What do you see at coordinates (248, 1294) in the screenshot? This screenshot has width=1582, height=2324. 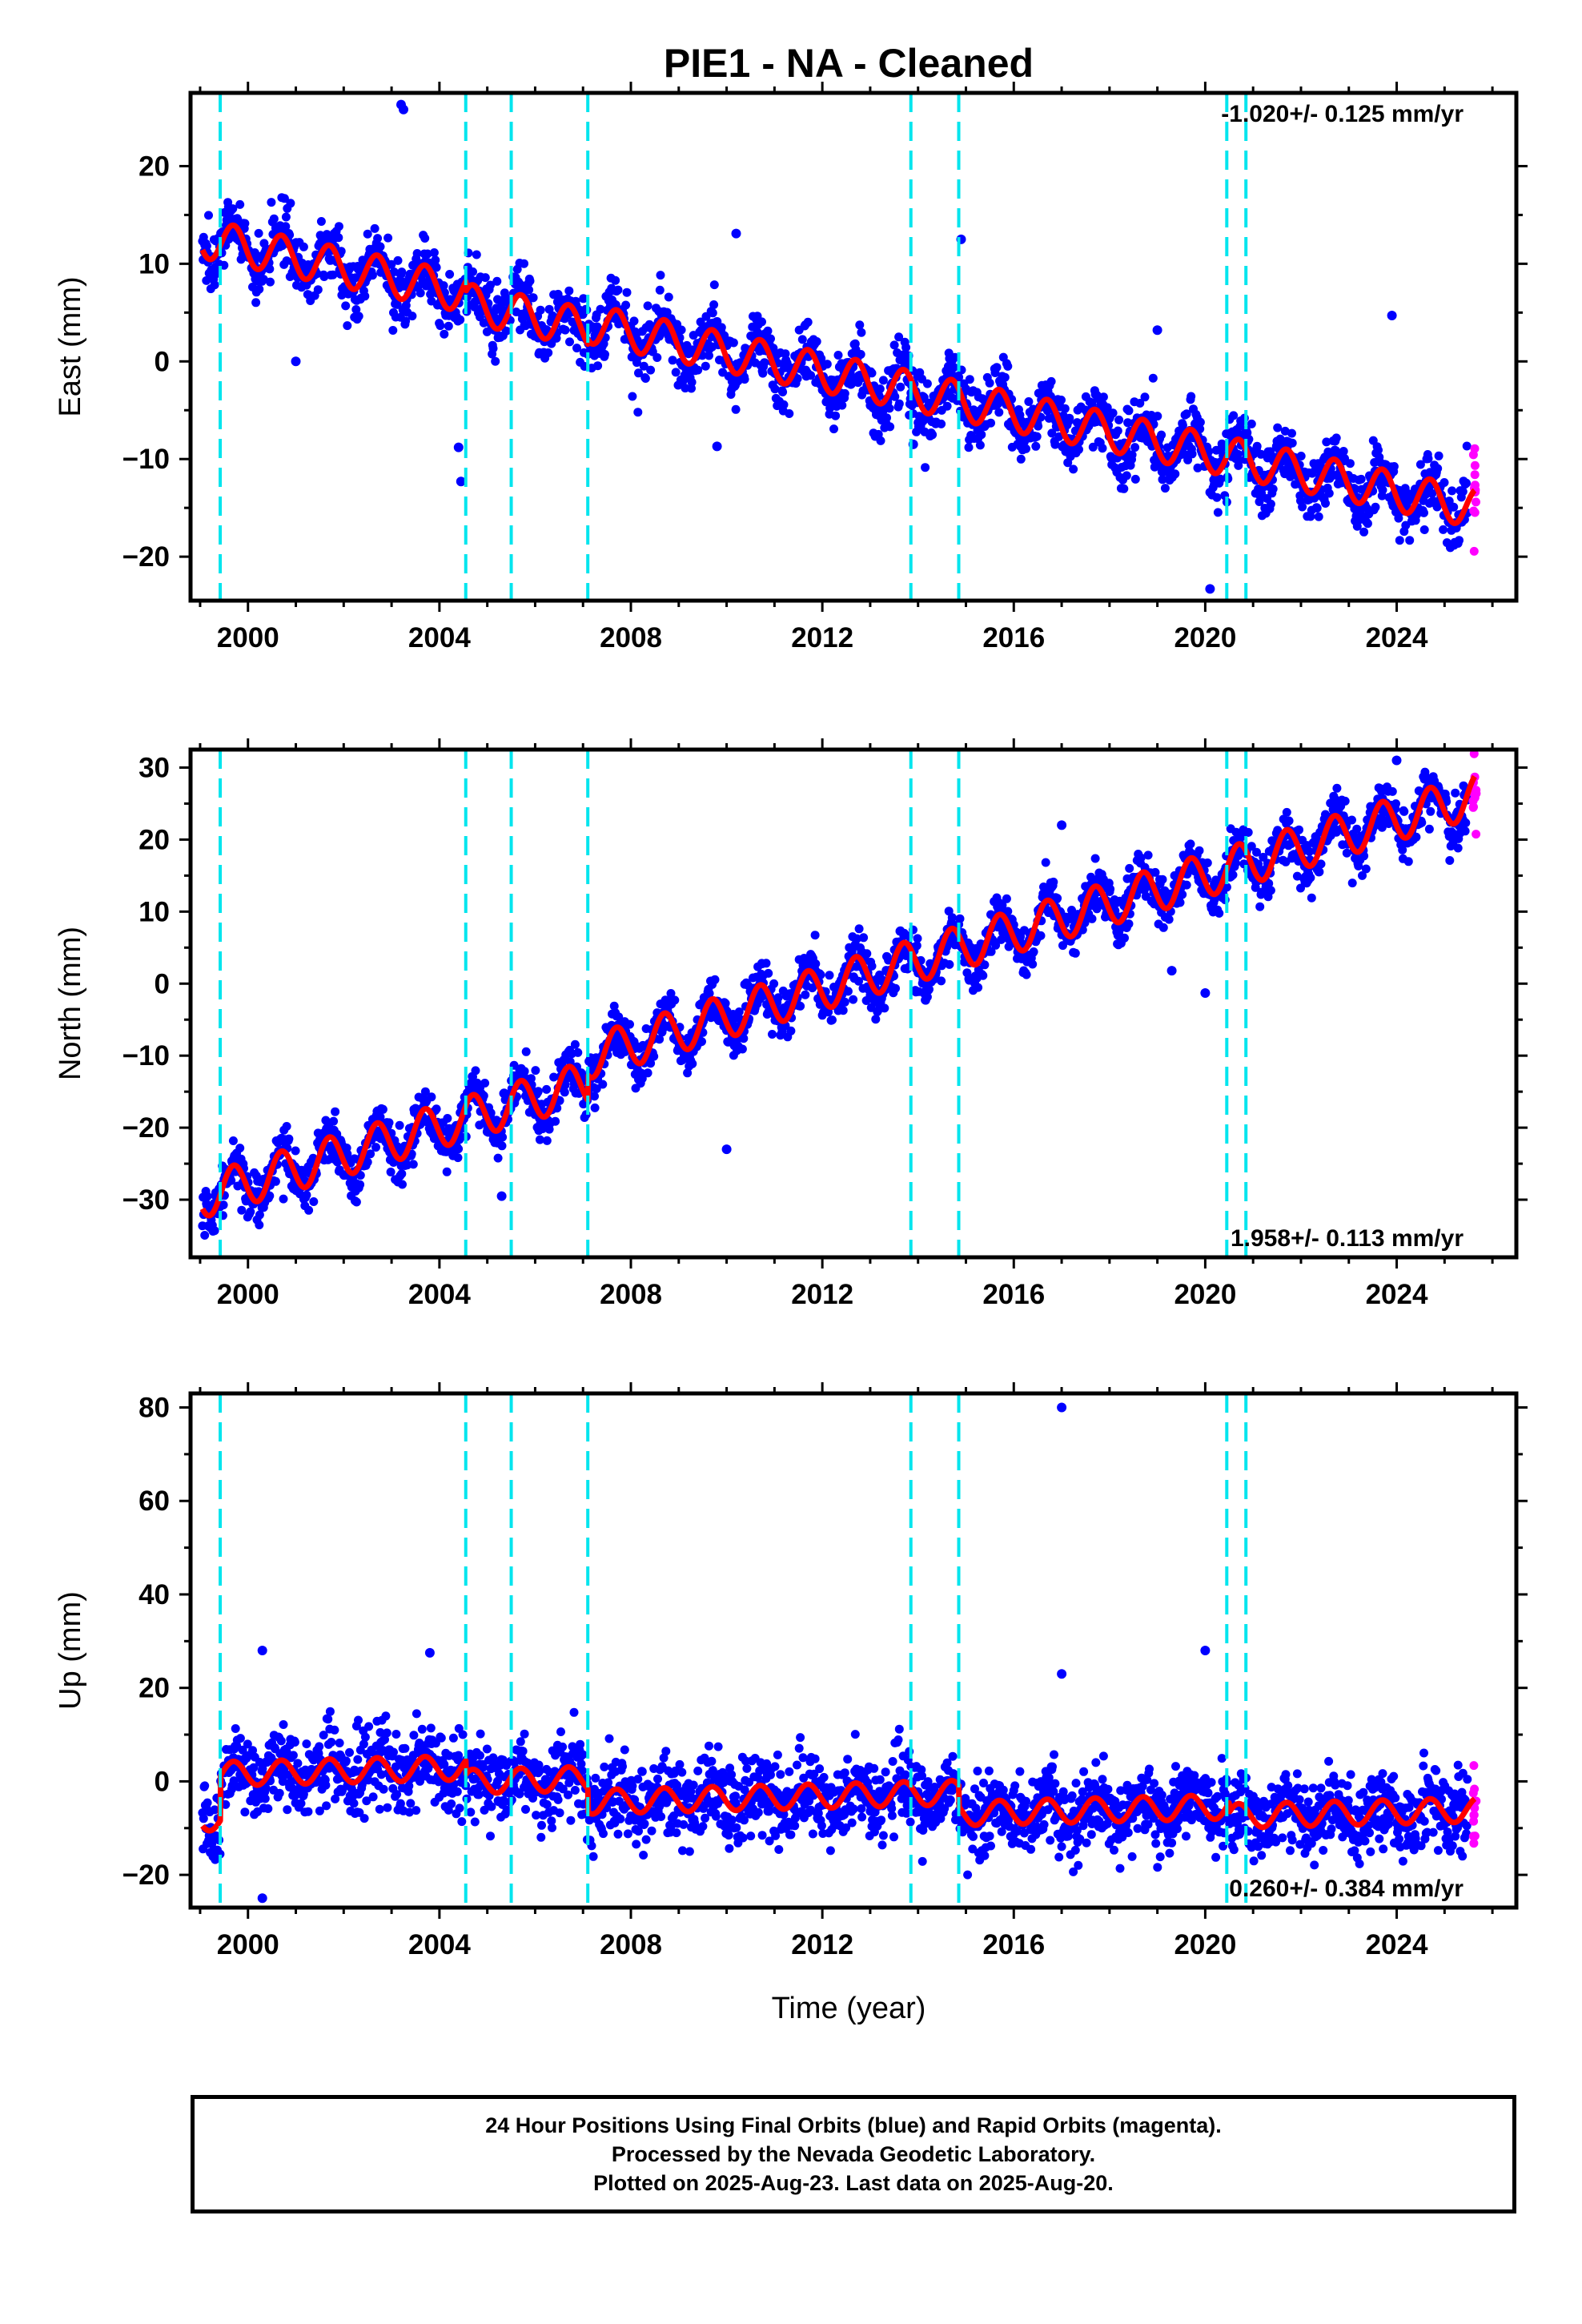 I see `north-x-tick-label: 2000` at bounding box center [248, 1294].